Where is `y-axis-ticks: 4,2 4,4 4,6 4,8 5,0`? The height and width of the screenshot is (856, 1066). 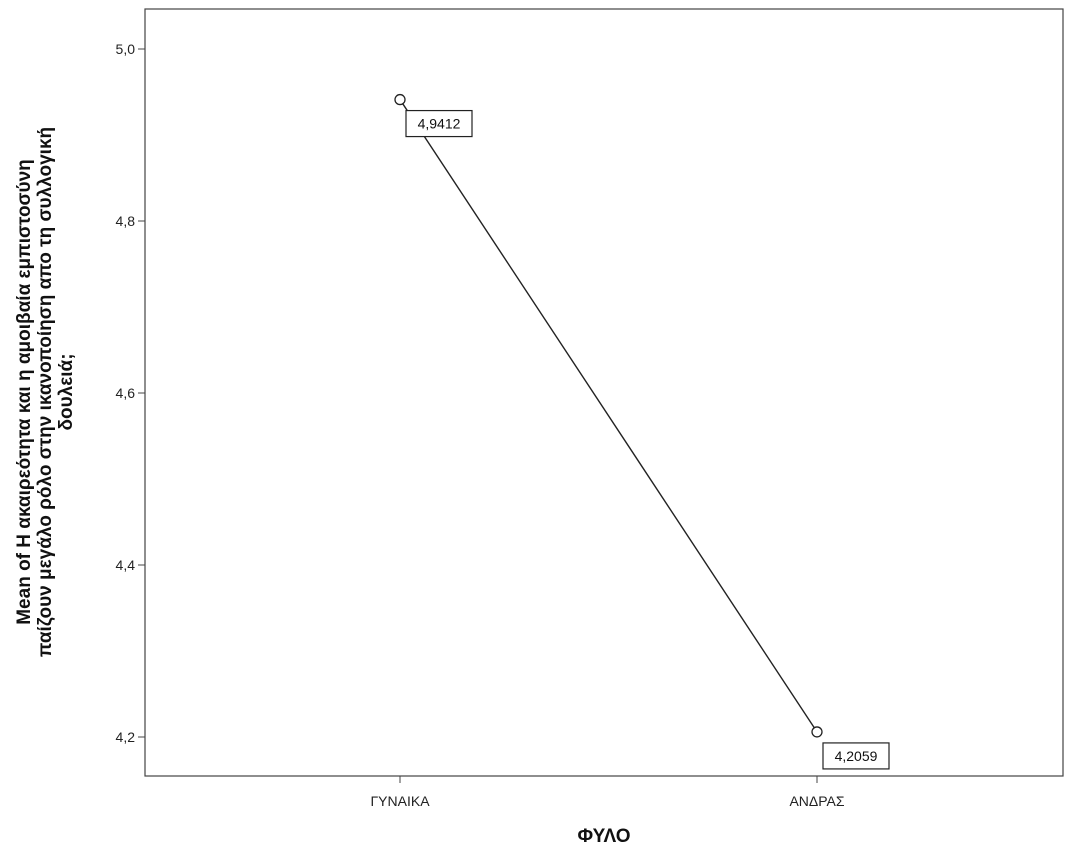 y-axis-ticks: 4,2 4,4 4,6 4,8 5,0 is located at coordinates (130, 393).